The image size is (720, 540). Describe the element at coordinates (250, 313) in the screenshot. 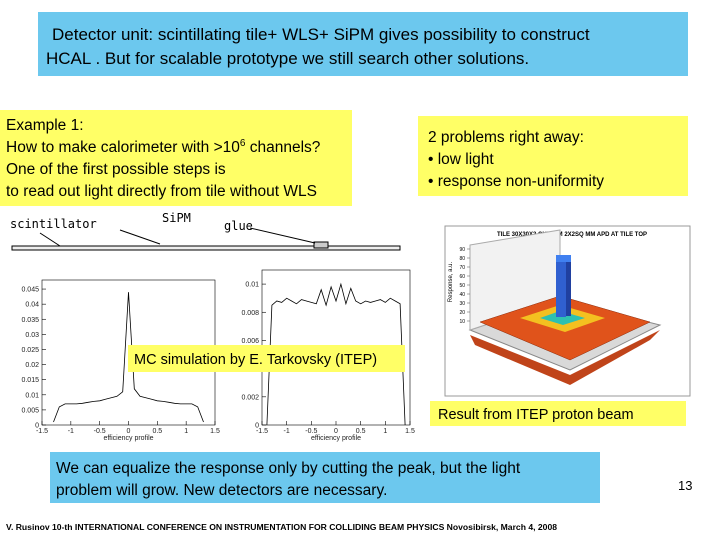

I see `y-tick-label: 0.008` at that location.